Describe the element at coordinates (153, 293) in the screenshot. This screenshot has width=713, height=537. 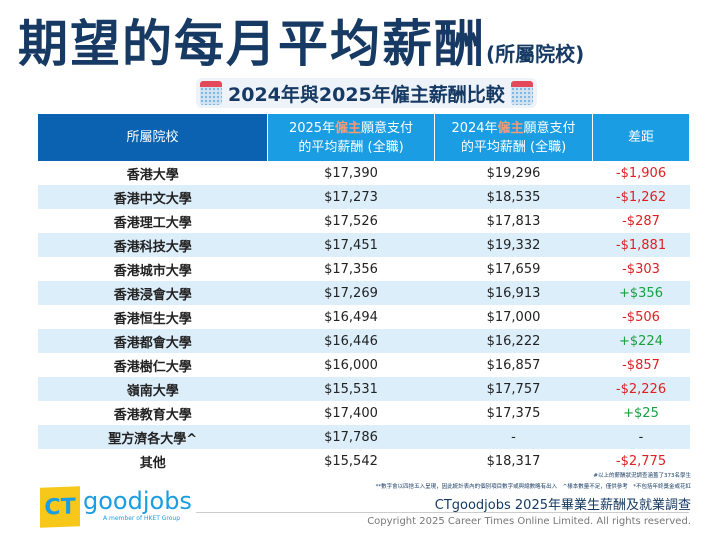
I see `cell-school: 香港浸會大學` at that location.